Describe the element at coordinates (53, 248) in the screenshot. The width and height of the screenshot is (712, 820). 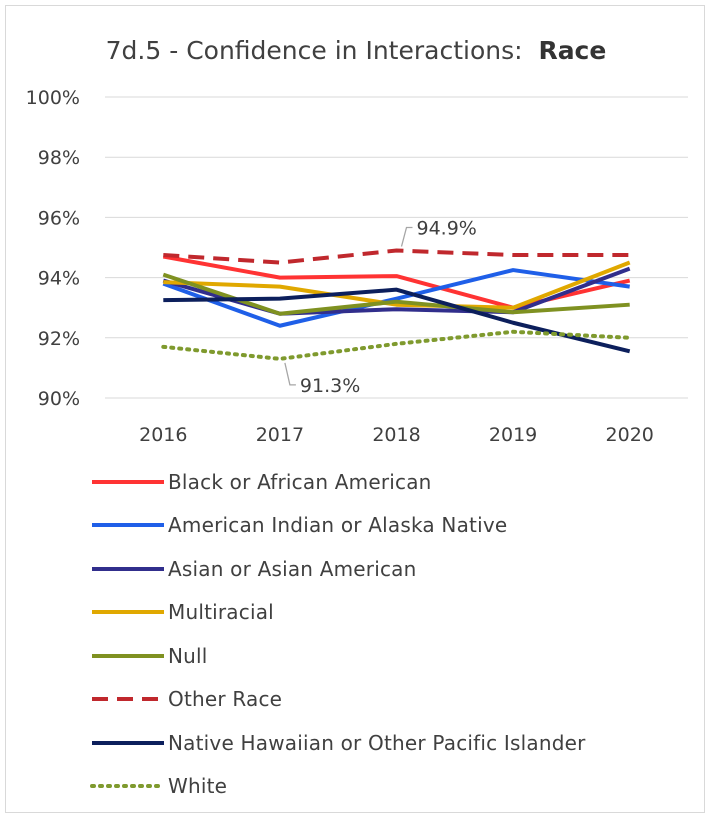
I see `y-axis-ticks: 100% 98% 96% 94% 92% 90%` at that location.